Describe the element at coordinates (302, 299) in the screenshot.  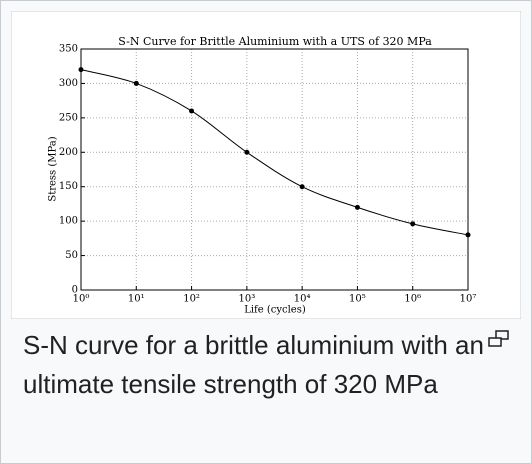
I see `x-tick-label: 10⁴` at that location.